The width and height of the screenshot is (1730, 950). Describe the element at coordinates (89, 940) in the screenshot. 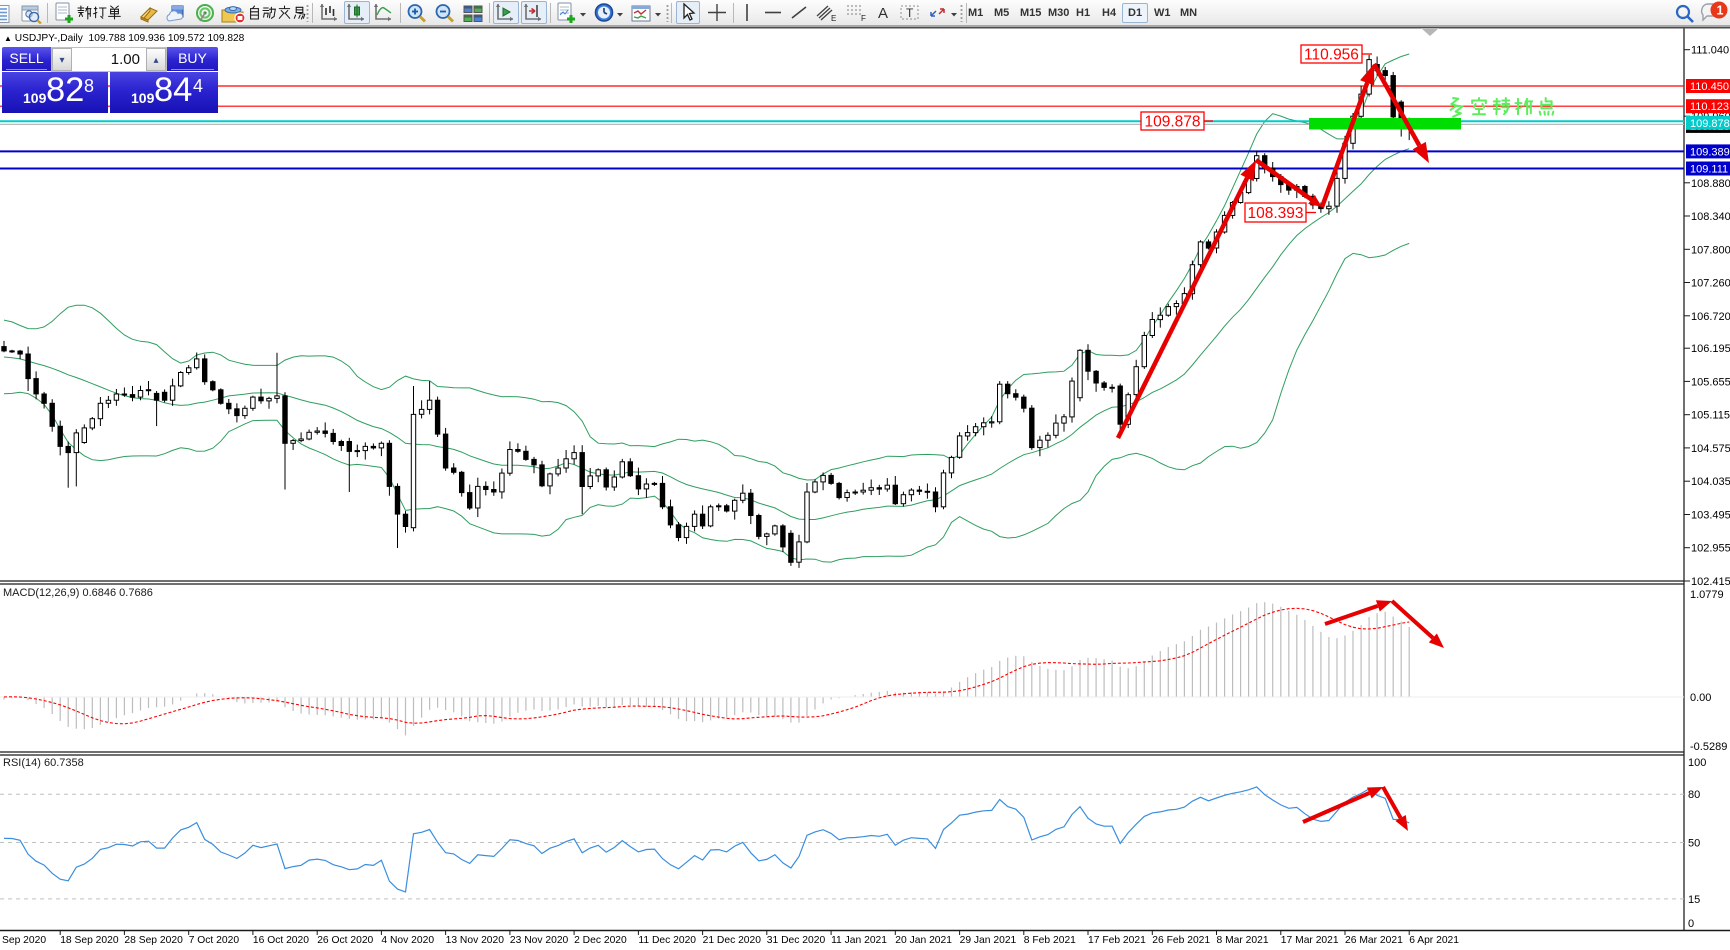

I see `svg-text: 18 Sep 2020` at that location.